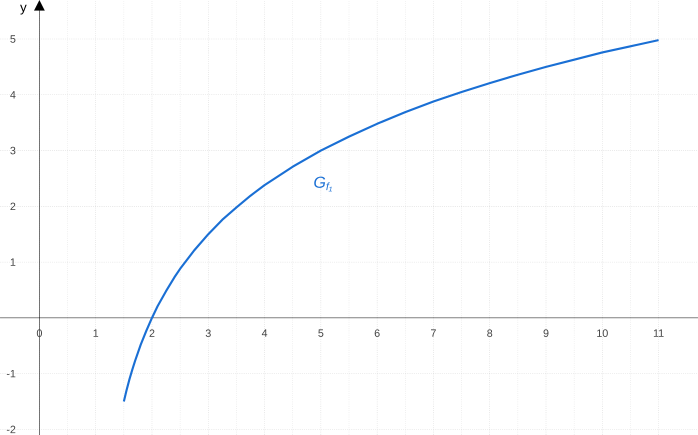  What do you see at coordinates (433, 333) in the screenshot?
I see `x-tick-label: 7` at bounding box center [433, 333].